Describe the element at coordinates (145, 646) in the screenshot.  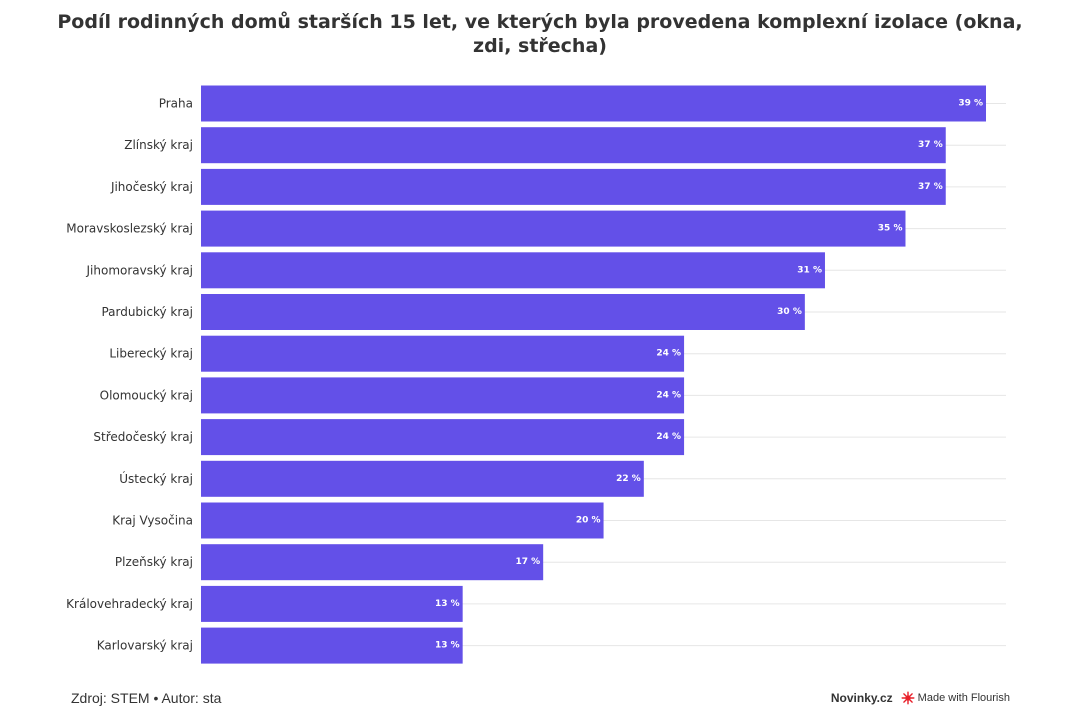
I see `category-label: Karlovarský kraj` at that location.